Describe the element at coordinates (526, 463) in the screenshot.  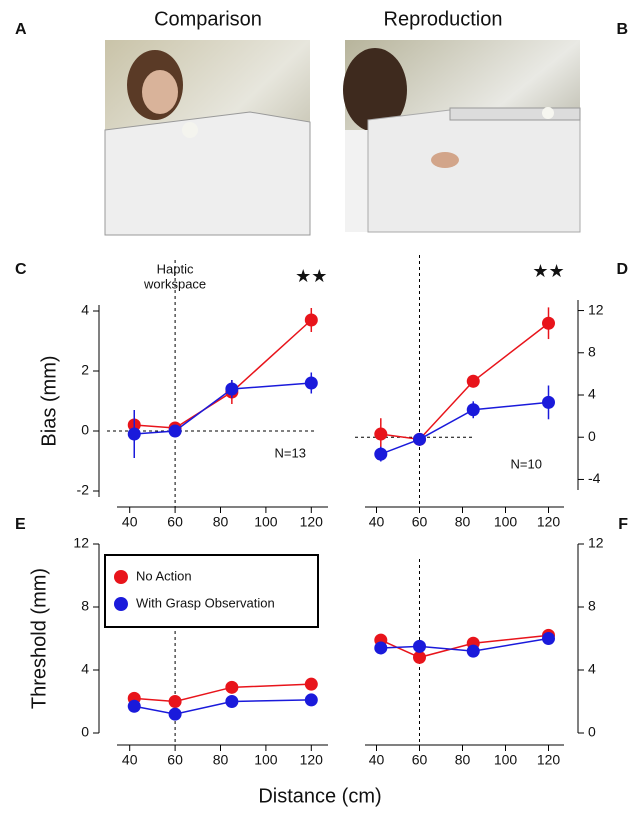
I see `annotation: N=10` at that location.